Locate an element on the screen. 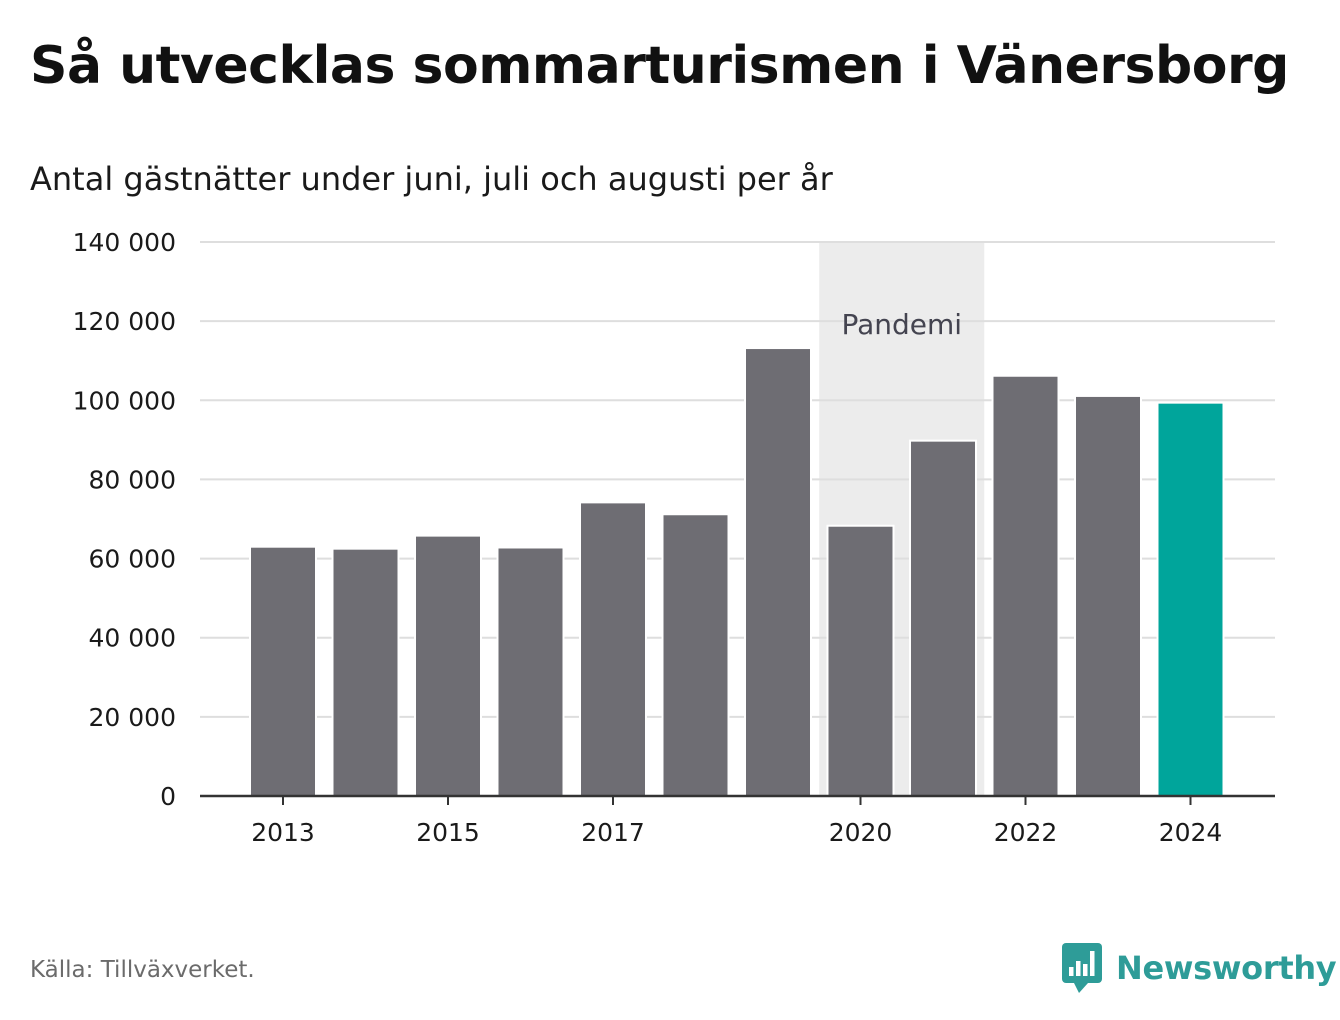 The image size is (1340, 1020). source-note: Källa: Tillväxverket. is located at coordinates (142, 970).